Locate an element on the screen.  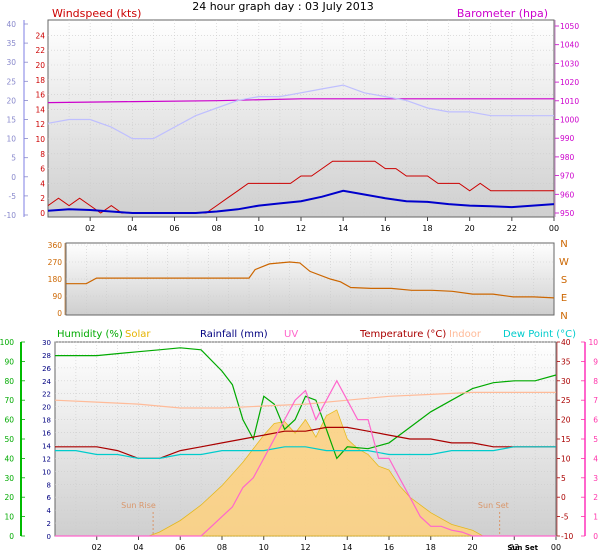
windspeed-tick-label: 22 is located at coordinates (40, 50).